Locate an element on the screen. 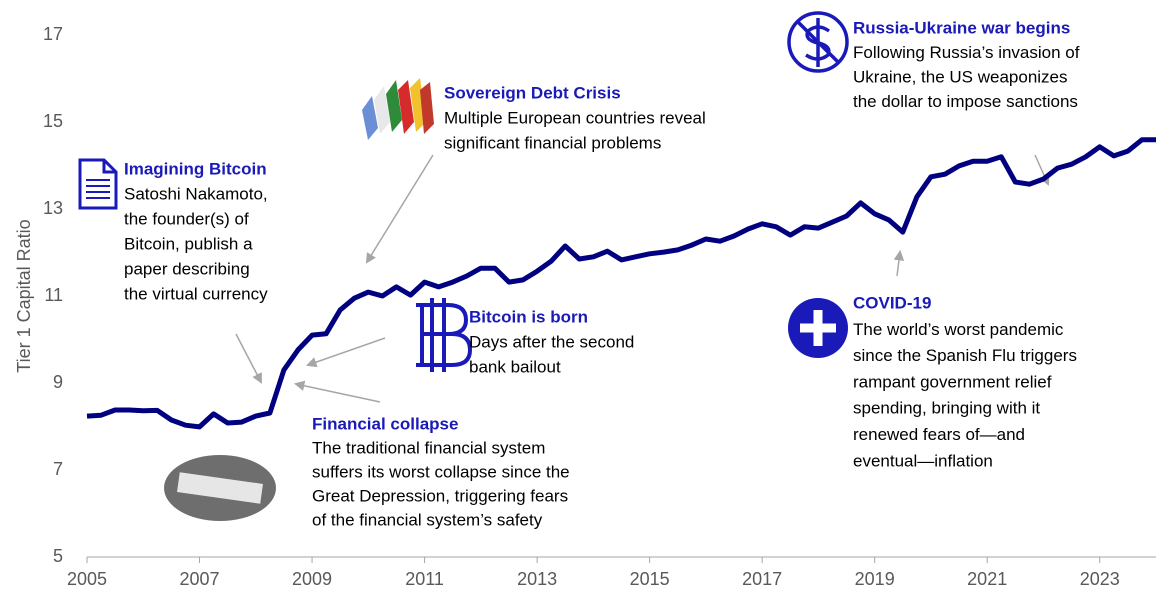 This screenshot has width=1161, height=596. annotation-text: Ukraine, the US weaponizes is located at coordinates (960, 76).